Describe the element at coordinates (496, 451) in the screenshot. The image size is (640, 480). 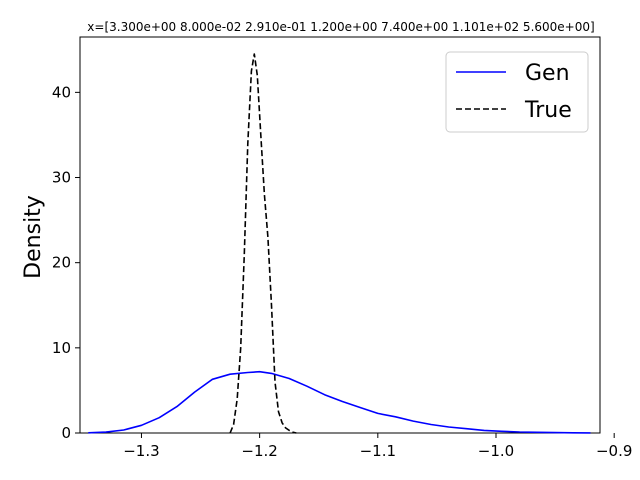
I see `x-tick-label: −1.0` at that location.